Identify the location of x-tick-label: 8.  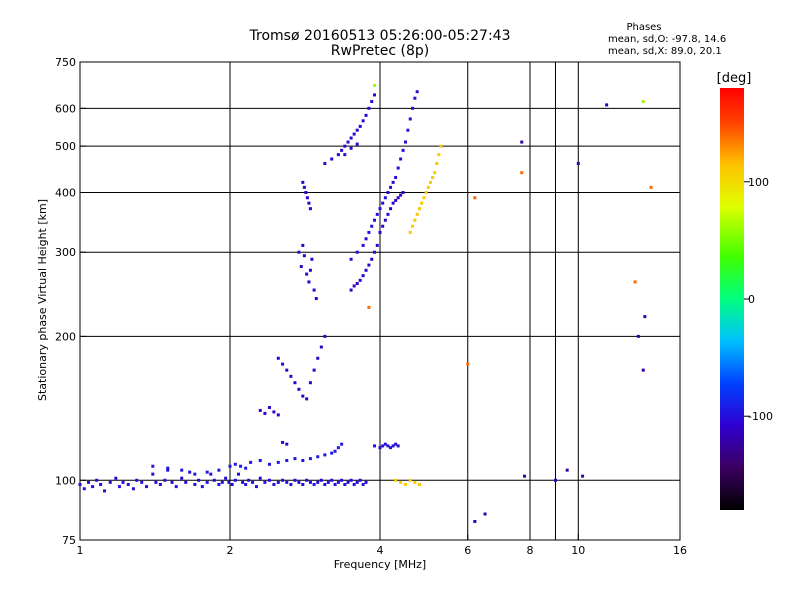
(530, 550).